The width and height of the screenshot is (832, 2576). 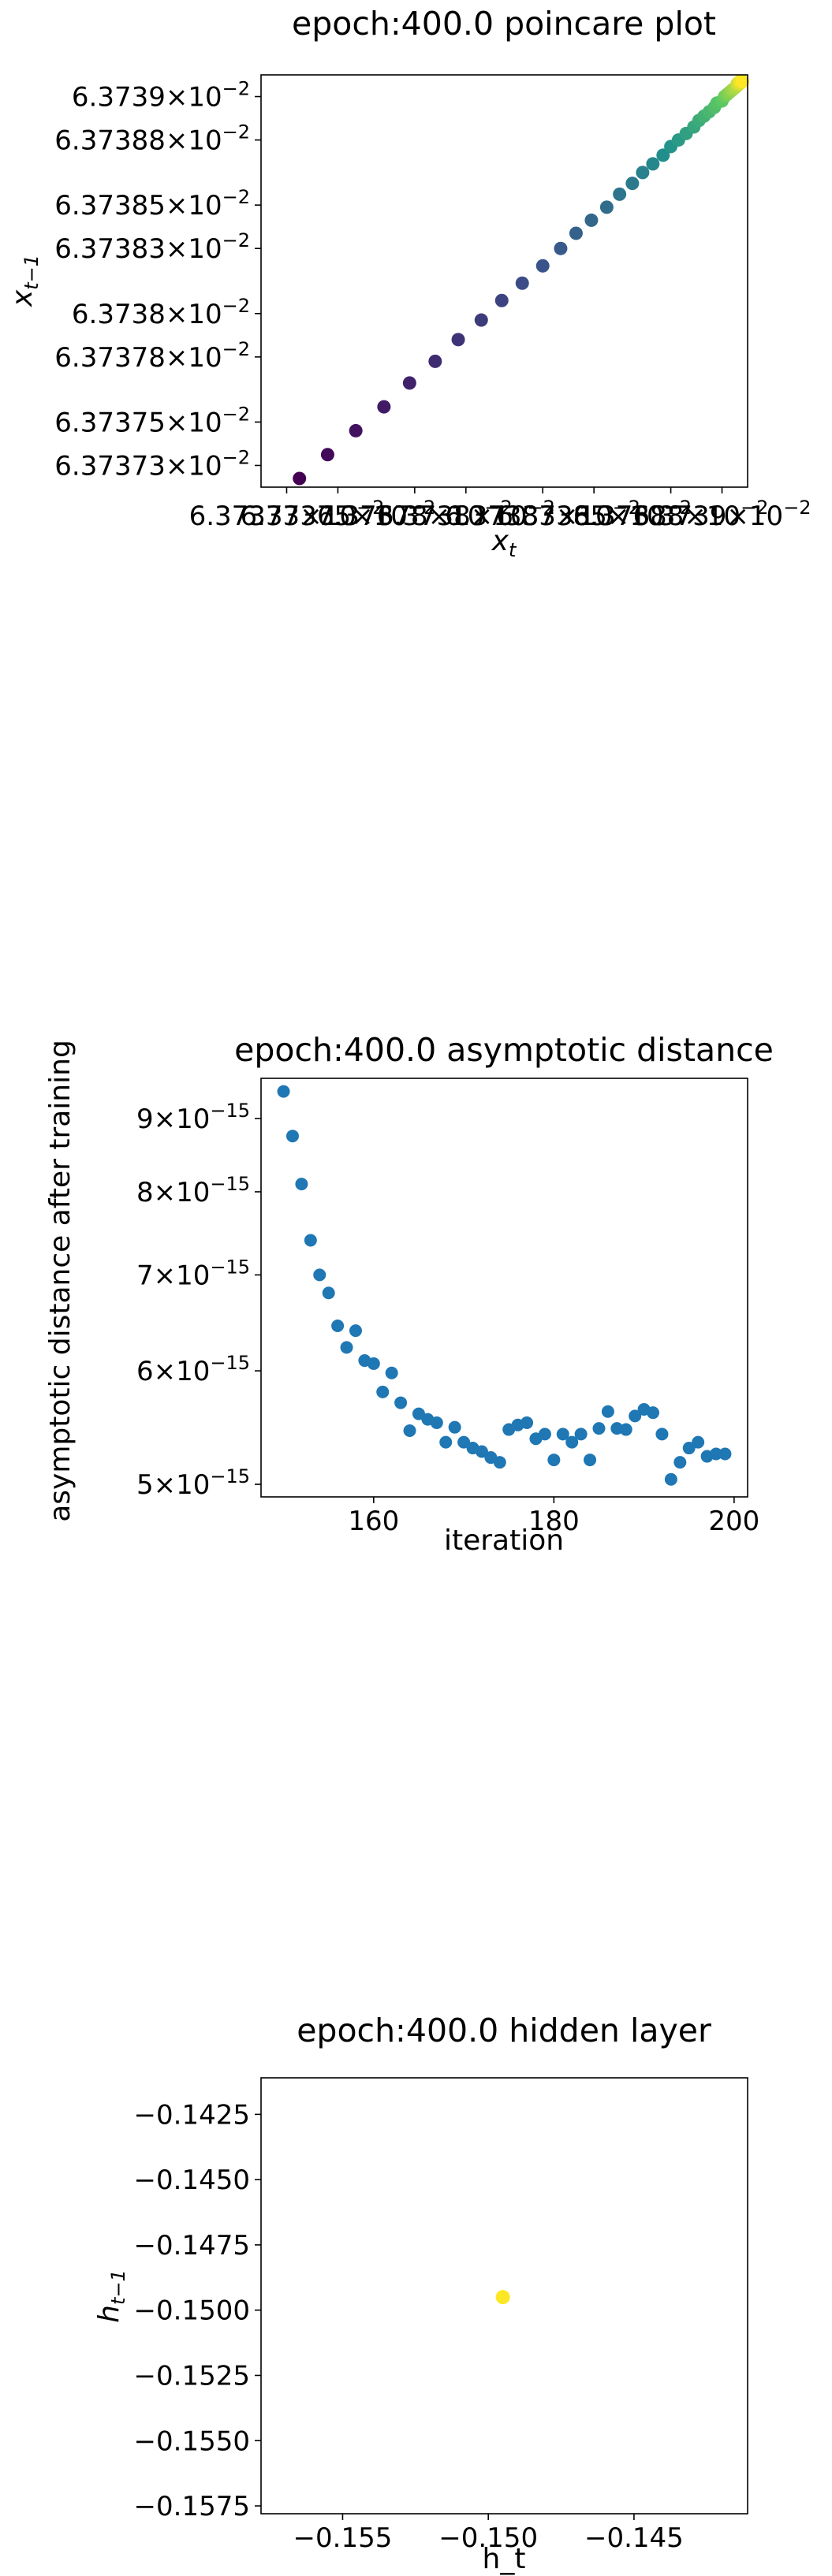 I want to click on x-tick-label: −0.150, so click(x=488, y=2538).